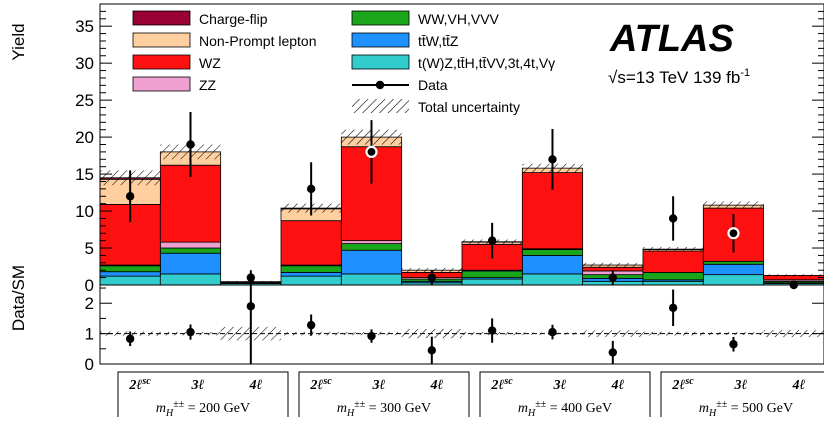 This screenshot has height=422, width=824. Describe the element at coordinates (679, 77) in the screenshot. I see `energy-label: √s=13 TeV 139 fb-1` at that location.